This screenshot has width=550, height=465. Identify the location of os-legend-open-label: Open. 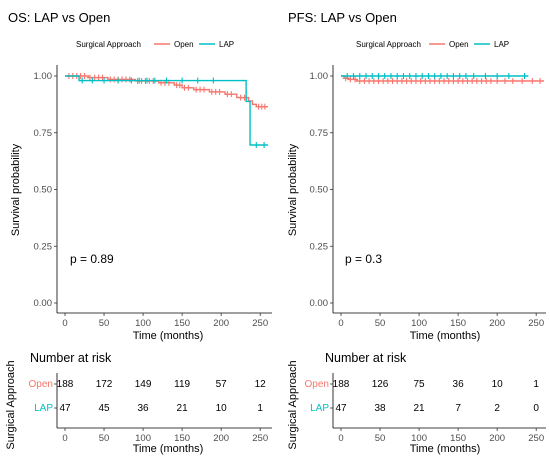
(184, 44).